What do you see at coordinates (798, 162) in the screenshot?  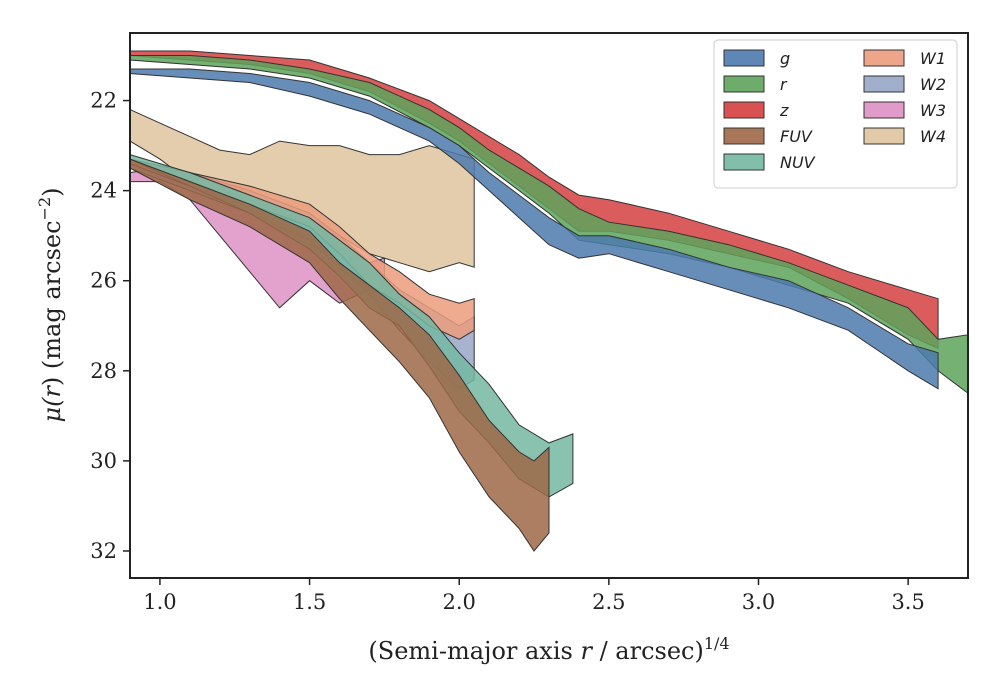 I see `legend-label: NUV` at bounding box center [798, 162].